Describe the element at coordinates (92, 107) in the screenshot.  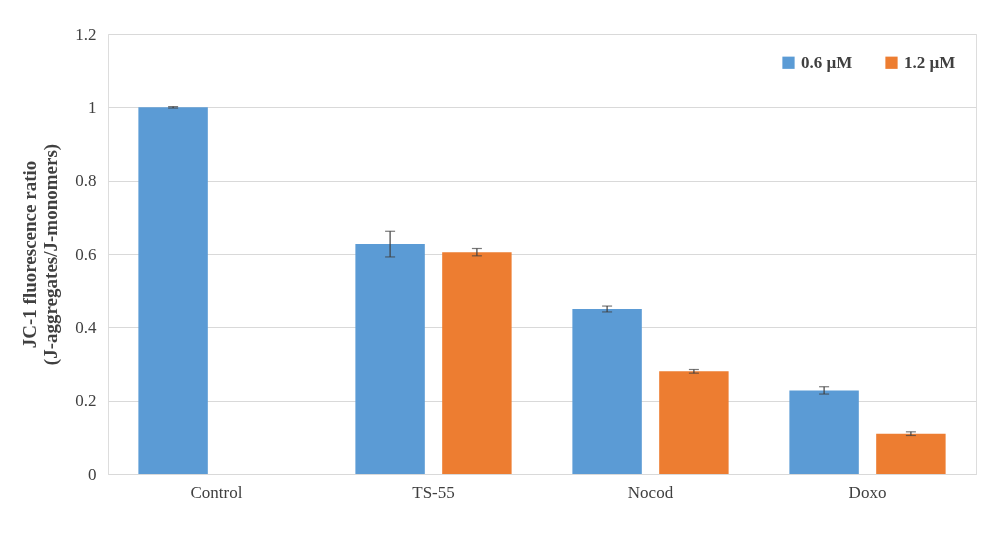
I see `y-tick-label: 1` at that location.